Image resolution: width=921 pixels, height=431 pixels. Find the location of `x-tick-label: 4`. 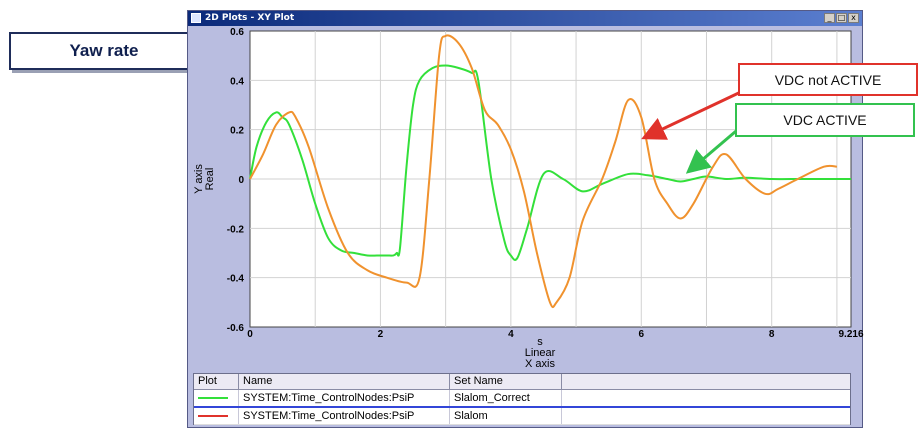

x-tick-label: 4 is located at coordinates (511, 334).